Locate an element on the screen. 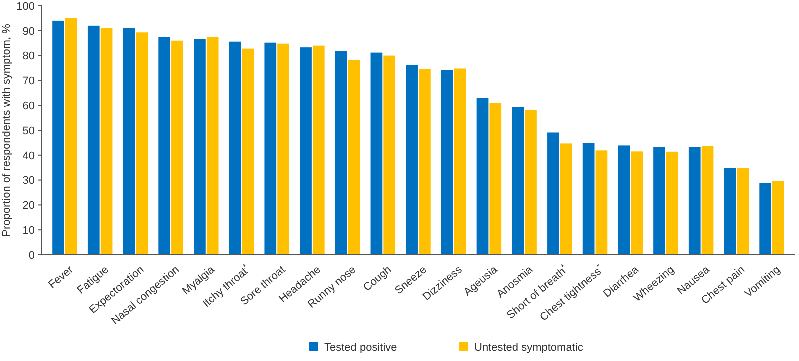 The width and height of the screenshot is (799, 361). y-tick-label: 60 is located at coordinates (28, 106).